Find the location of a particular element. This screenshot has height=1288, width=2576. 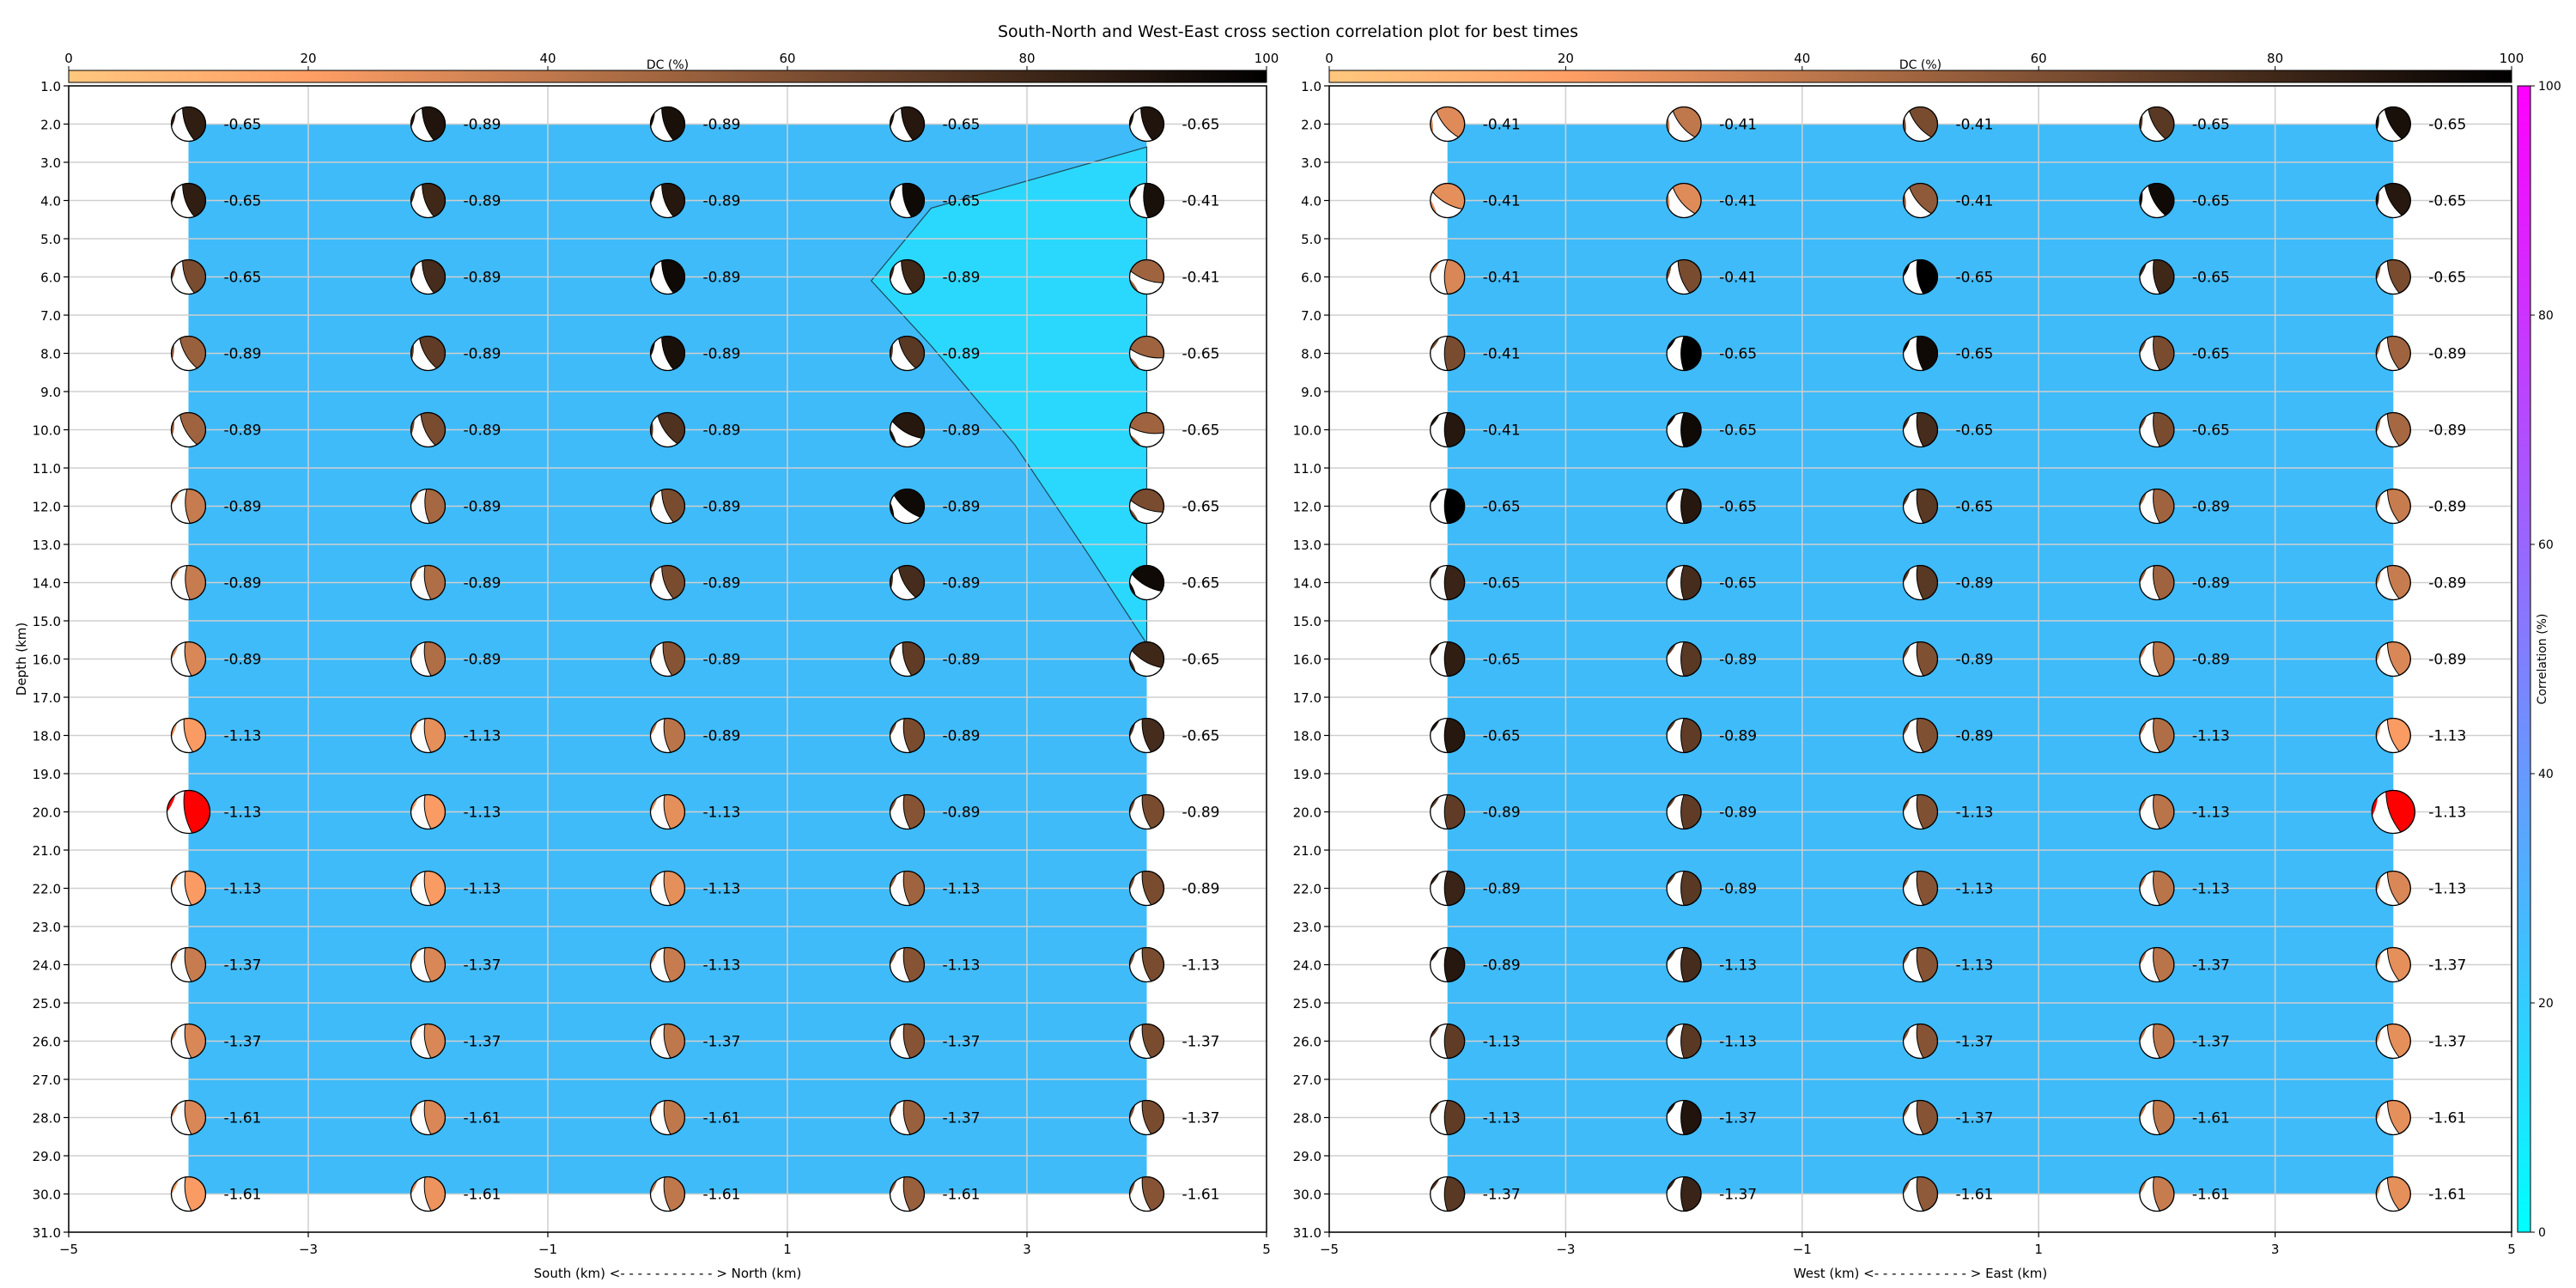

y-tick-label: 10.0 is located at coordinates (47, 431).